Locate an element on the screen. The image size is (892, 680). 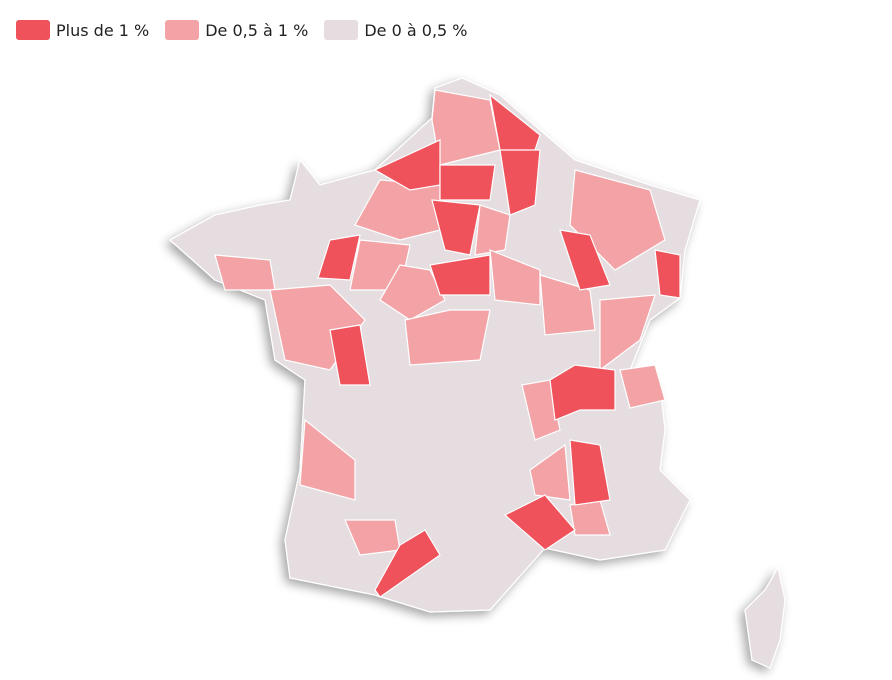
legend-label: Plus de 1 % is located at coordinates (103, 30).